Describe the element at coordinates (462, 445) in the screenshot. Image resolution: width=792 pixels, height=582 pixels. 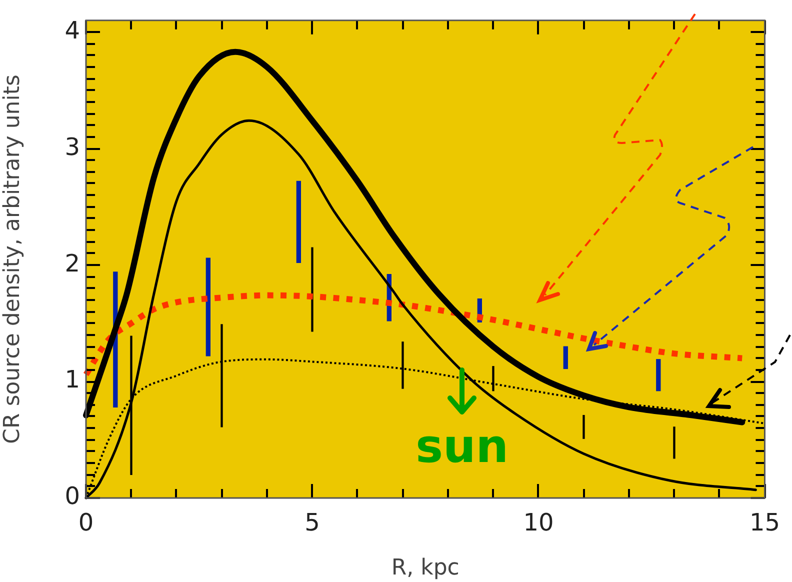
I see `annotation: sun` at that location.